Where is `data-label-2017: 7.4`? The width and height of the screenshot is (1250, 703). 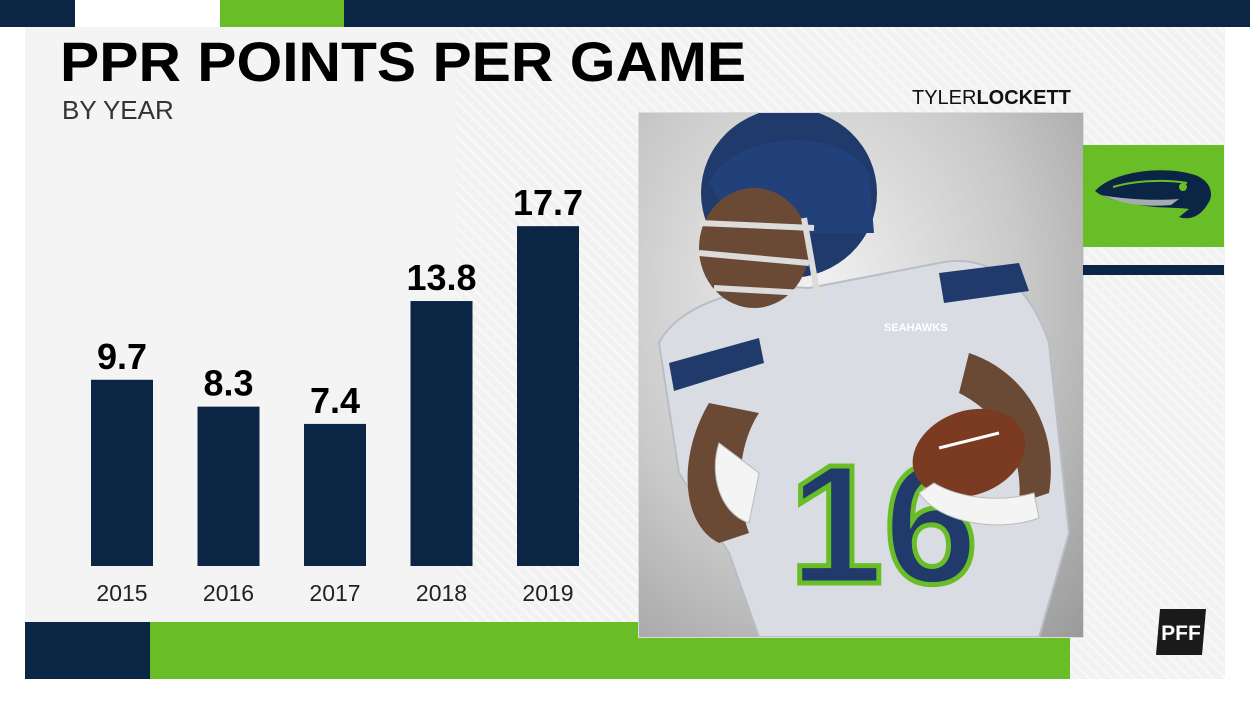 data-label-2017: 7.4 is located at coordinates (335, 400).